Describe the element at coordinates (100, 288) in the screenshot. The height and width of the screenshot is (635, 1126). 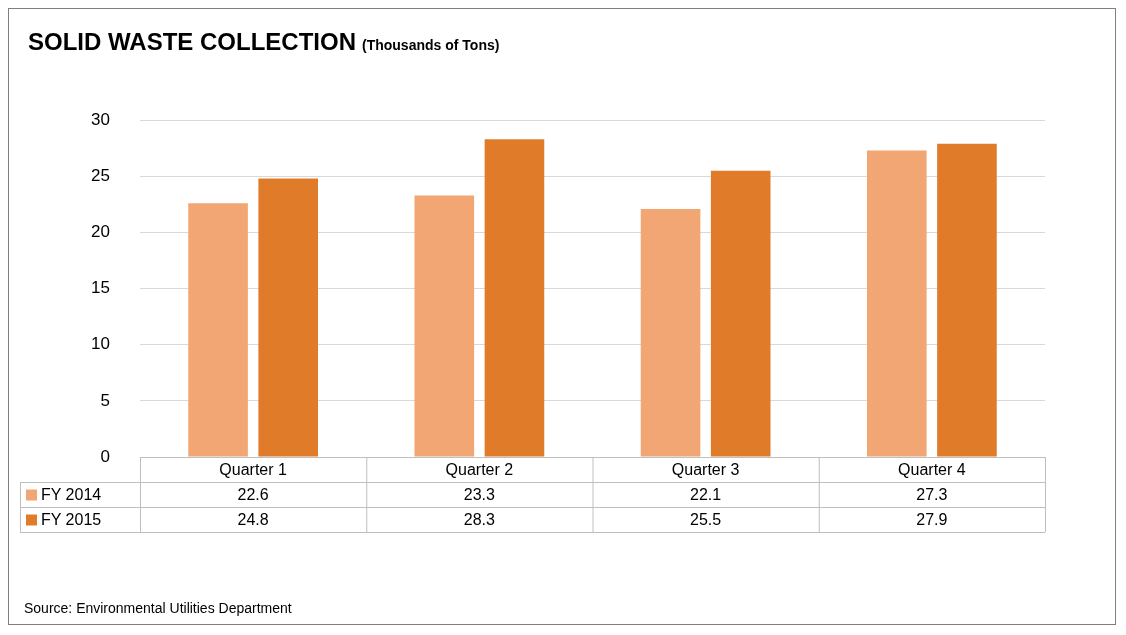
I see `y-tick-label: 15` at that location.